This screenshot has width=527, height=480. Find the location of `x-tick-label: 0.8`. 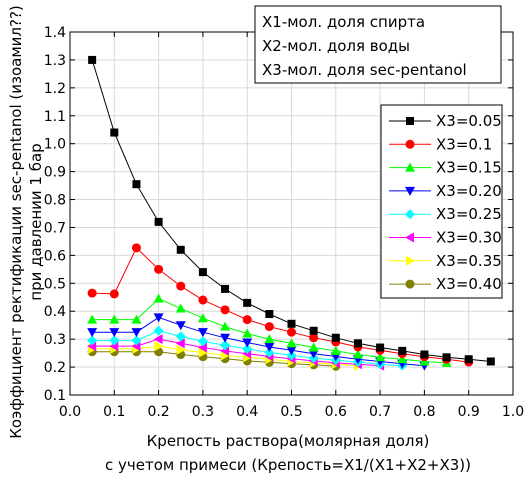

x-tick-label: 0.8 is located at coordinates (424, 412).